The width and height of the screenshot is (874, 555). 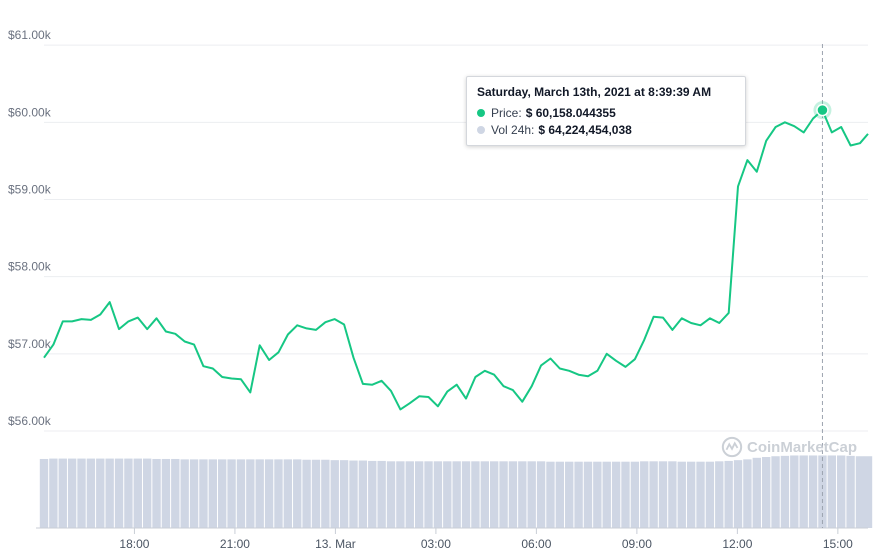 I want to click on volume-bars, so click(x=456, y=491).